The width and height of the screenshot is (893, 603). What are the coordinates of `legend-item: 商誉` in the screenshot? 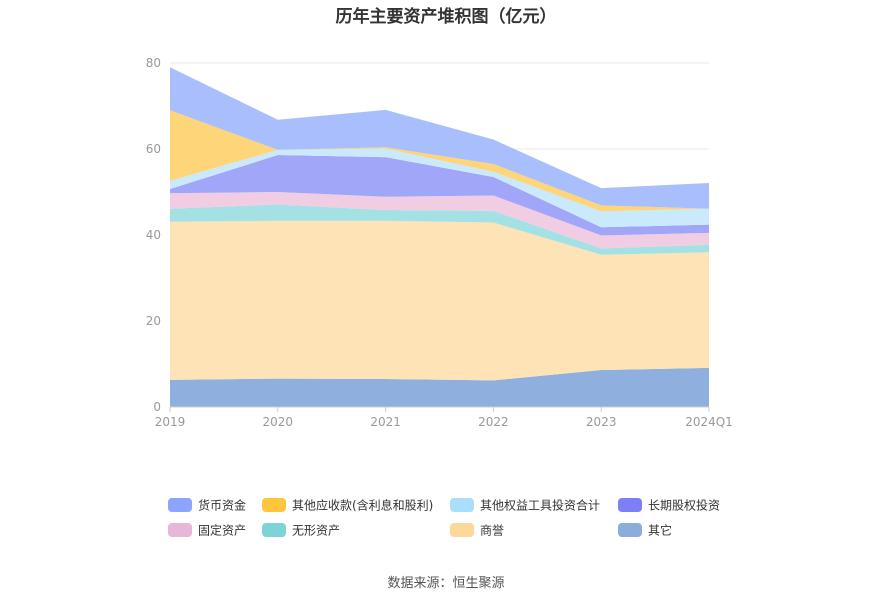 It's located at (477, 530).